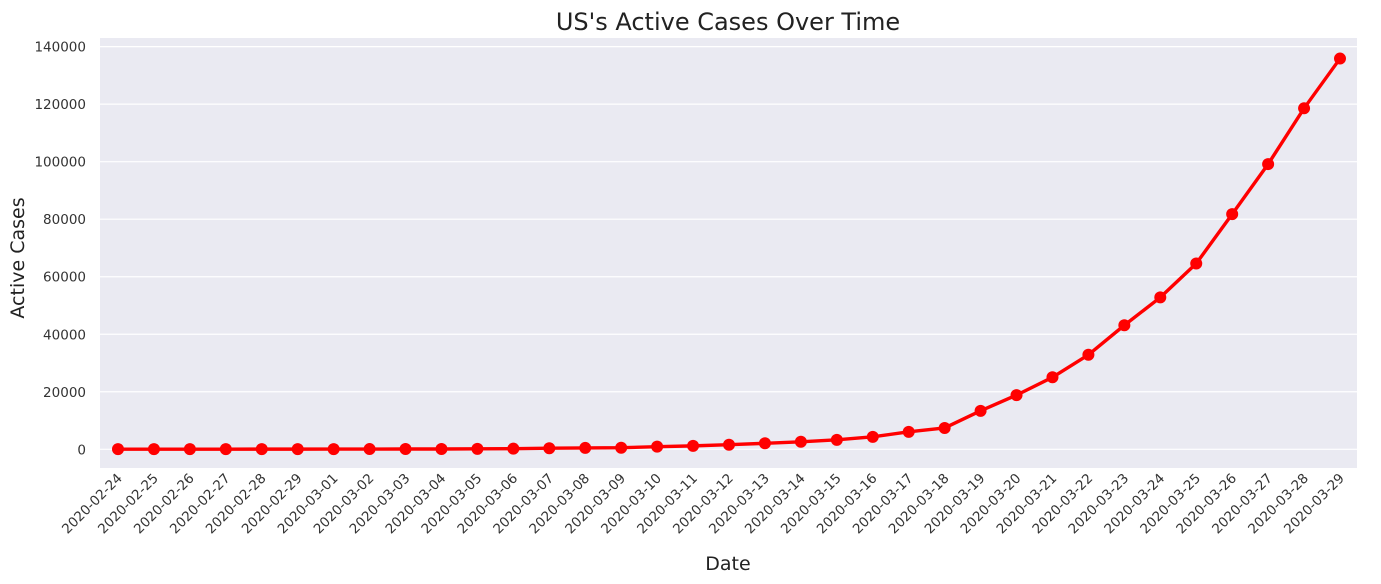 The height and width of the screenshot is (584, 1381). What do you see at coordinates (81, 450) in the screenshot?
I see `y-tick-label: 0` at bounding box center [81, 450].